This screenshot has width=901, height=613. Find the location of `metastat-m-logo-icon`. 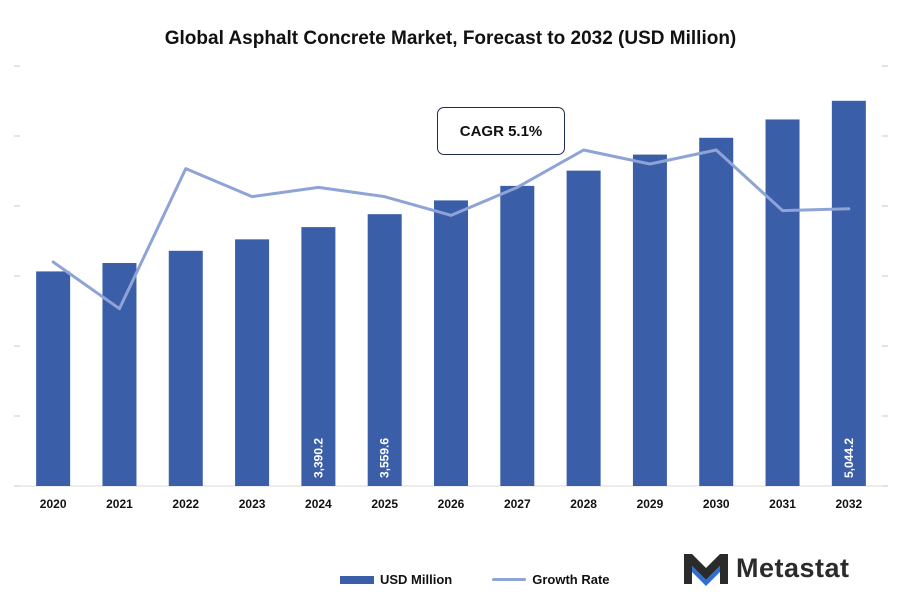

metastat-m-logo-icon is located at coordinates (706, 570).